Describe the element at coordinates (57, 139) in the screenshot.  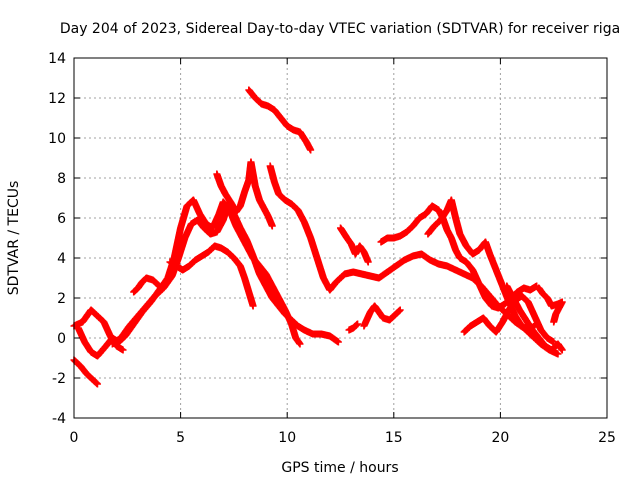
I see `y-tick-label: 10` at that location.